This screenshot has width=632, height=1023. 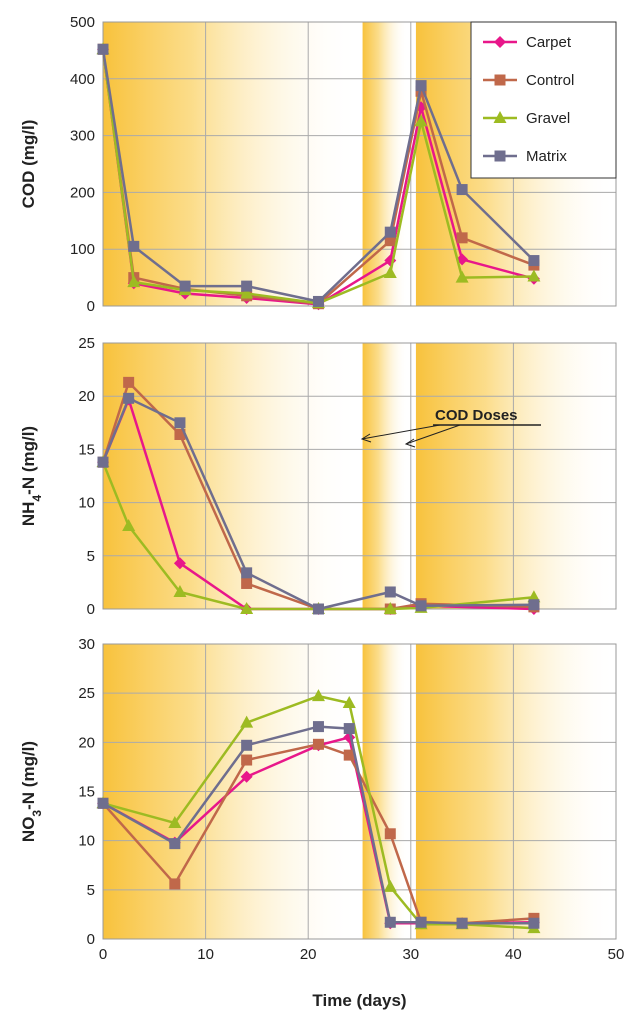 I want to click on y-axis-title: COD (mg/l), so click(x=28, y=164).